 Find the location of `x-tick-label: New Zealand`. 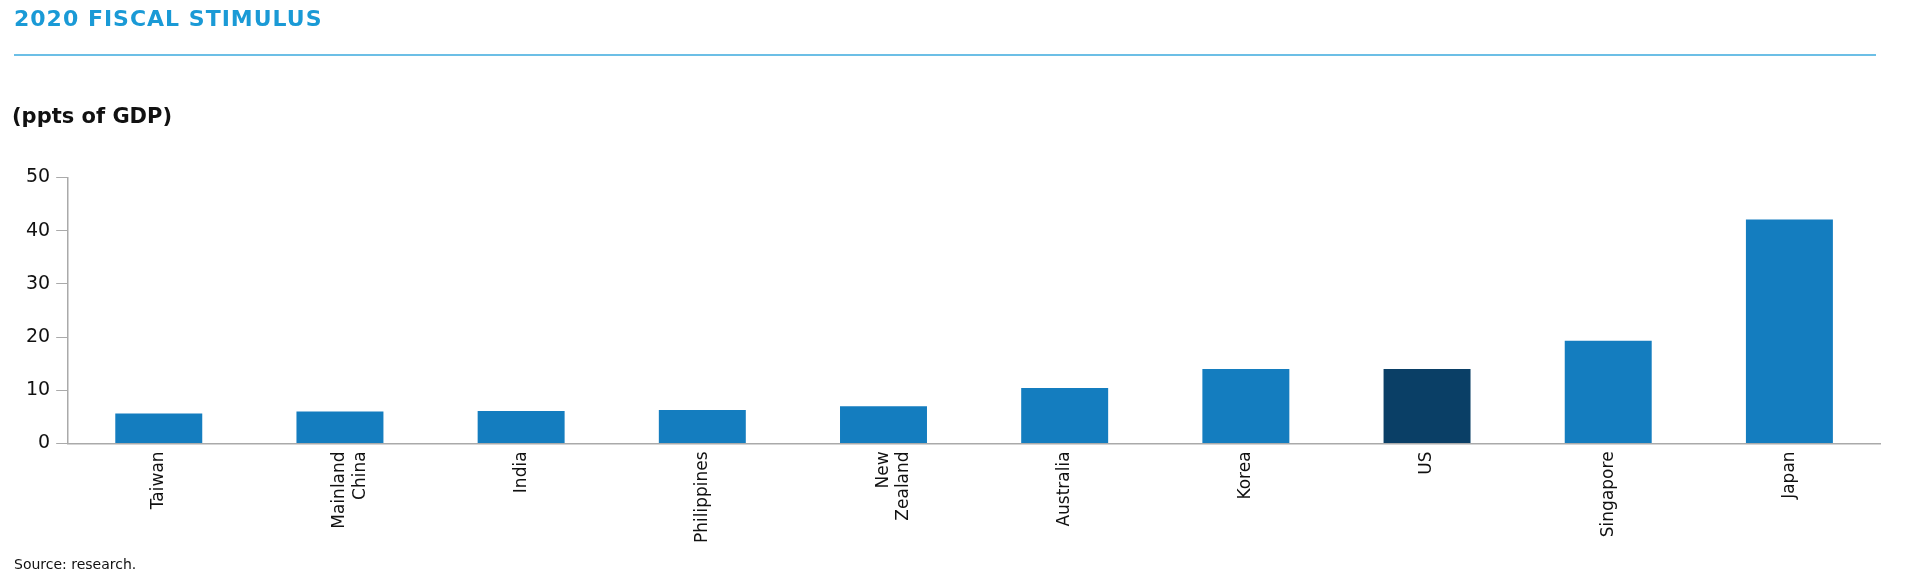

x-tick-label: New Zealand is located at coordinates (892, 486).